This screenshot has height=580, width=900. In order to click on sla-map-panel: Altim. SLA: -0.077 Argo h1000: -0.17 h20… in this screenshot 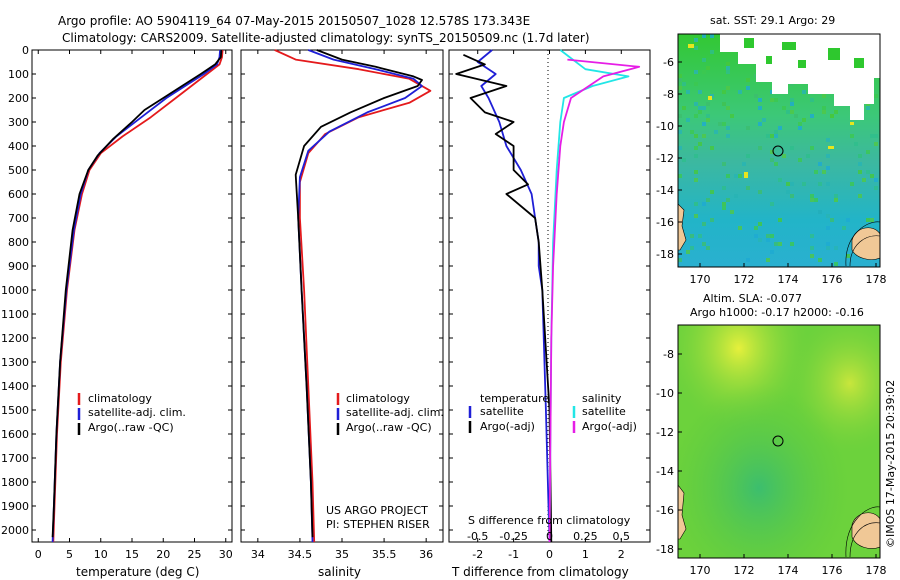, I will do `click(771, 434)`.